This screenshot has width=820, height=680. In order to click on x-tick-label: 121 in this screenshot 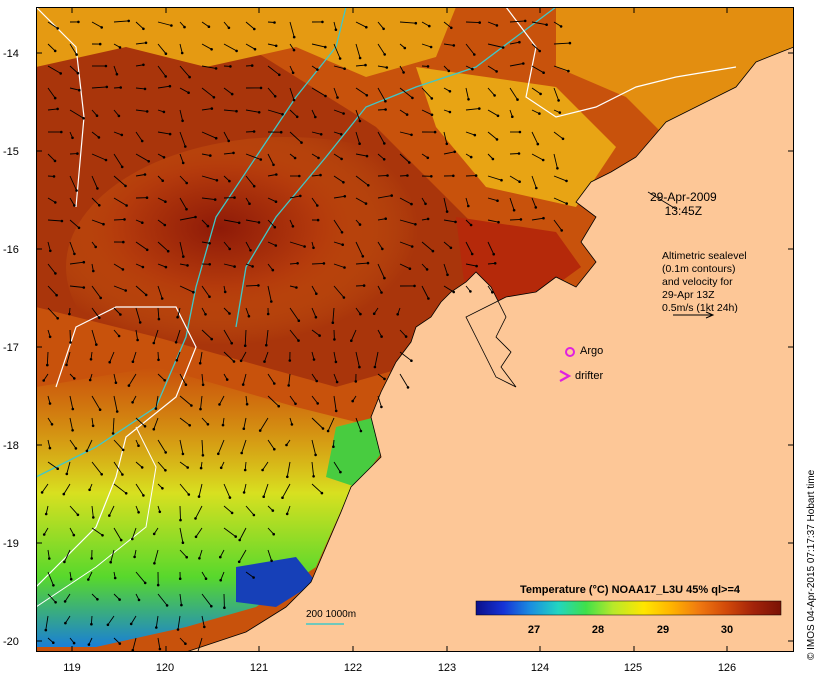, I will do `click(259, 668)`.